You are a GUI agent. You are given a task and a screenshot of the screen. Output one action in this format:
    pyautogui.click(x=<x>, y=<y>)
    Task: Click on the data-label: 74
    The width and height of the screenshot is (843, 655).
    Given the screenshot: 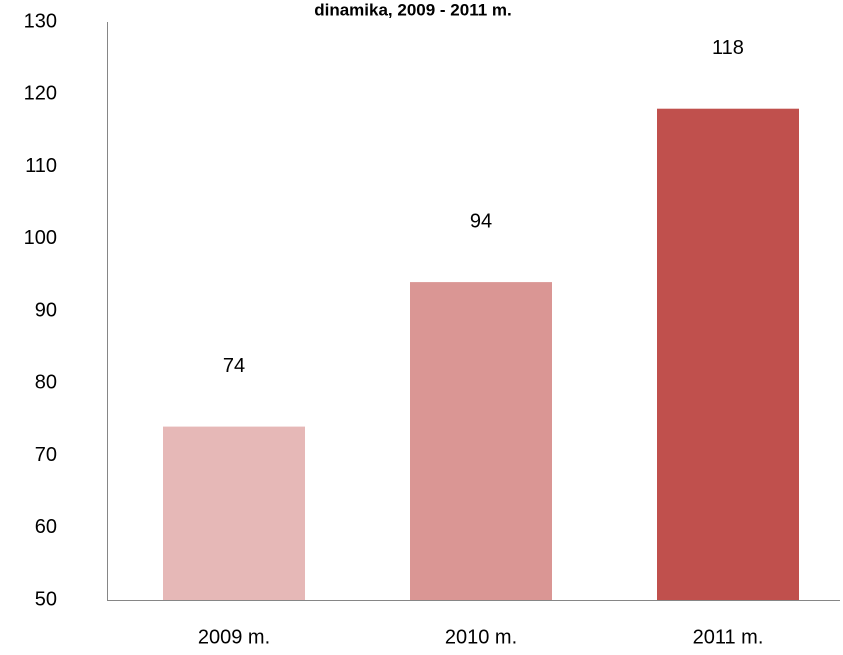 What is the action you would take?
    pyautogui.click(x=234, y=366)
    